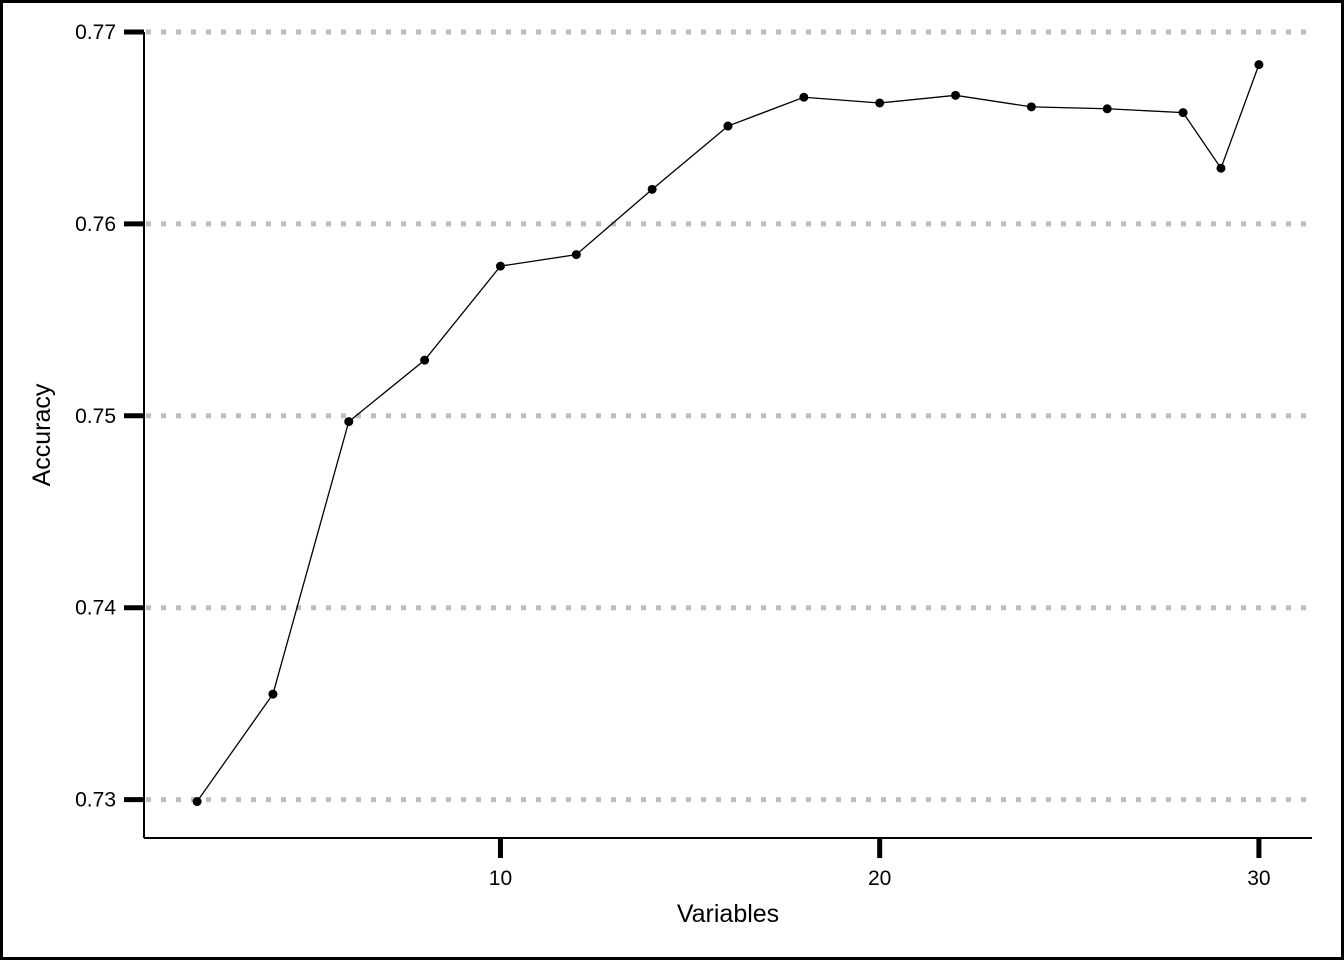 Image resolution: width=1344 pixels, height=960 pixels. I want to click on y-axis-title: Accuracy, so click(42, 434).